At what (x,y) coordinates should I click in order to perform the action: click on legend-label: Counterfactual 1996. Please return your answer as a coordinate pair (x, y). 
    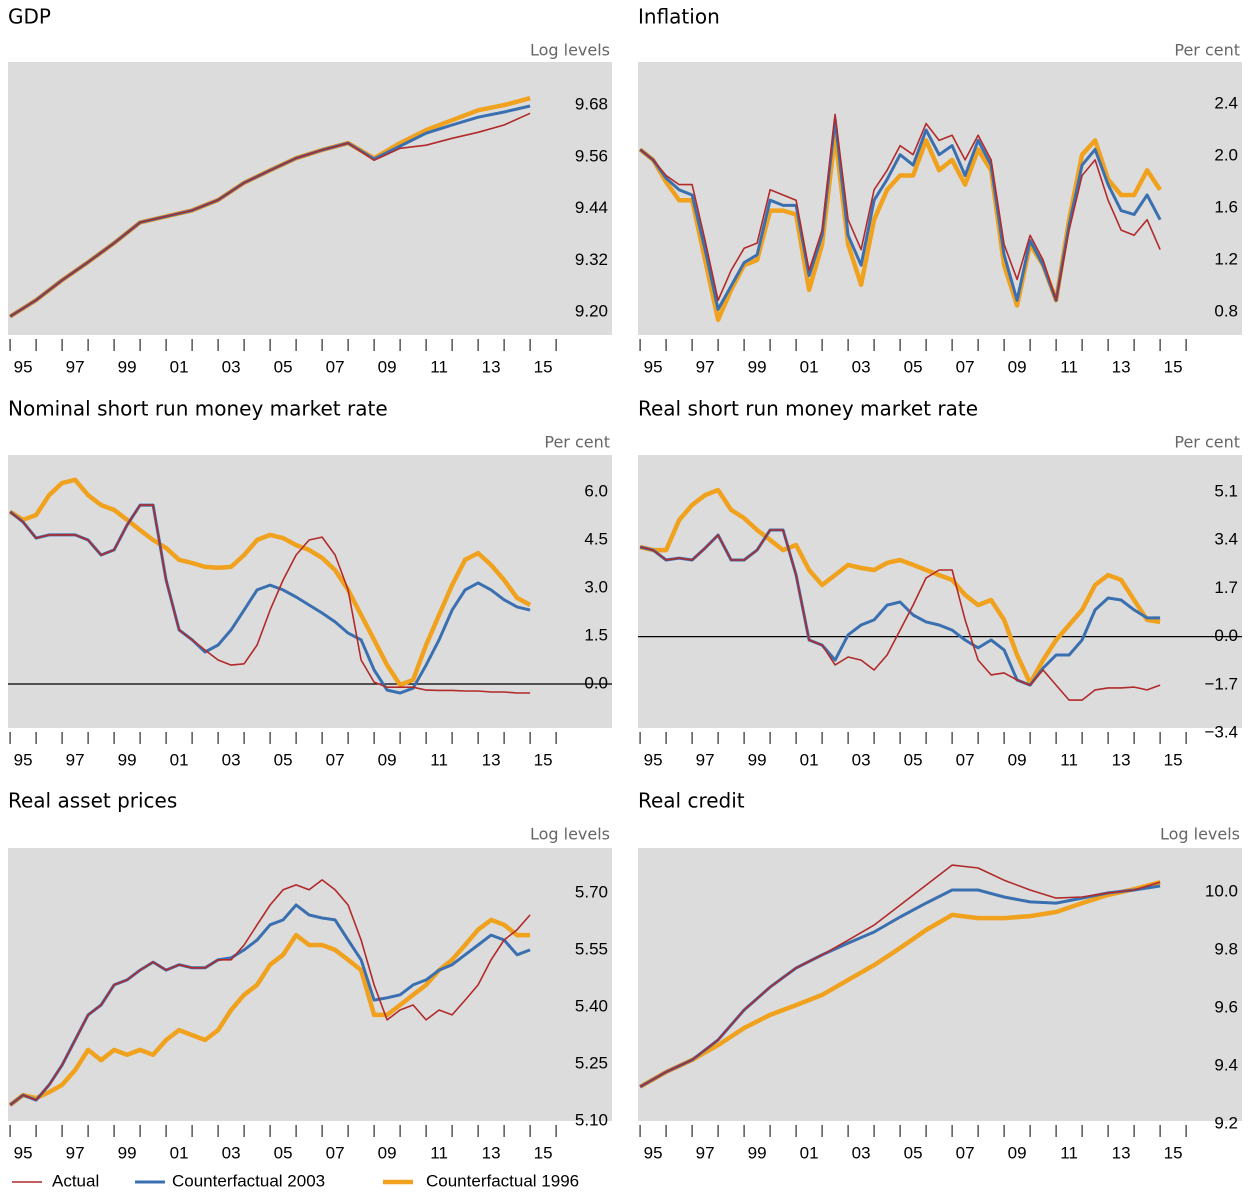
    Looking at the image, I should click on (502, 1180).